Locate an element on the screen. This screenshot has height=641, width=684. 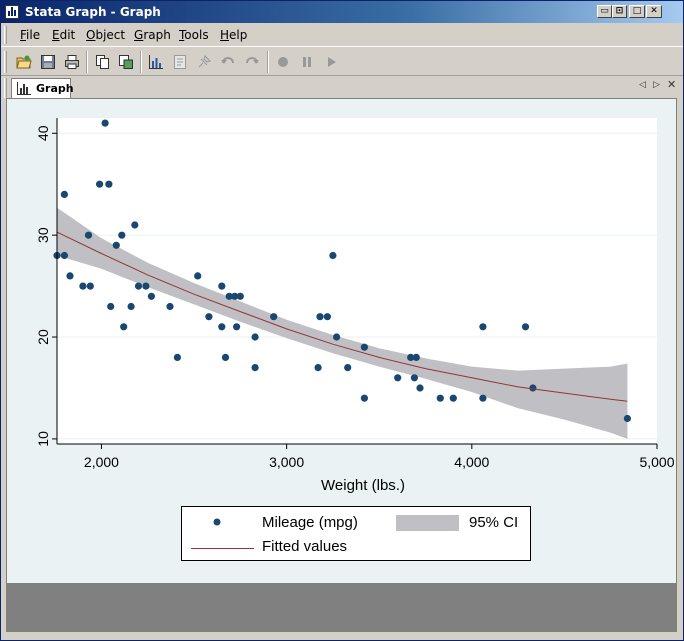
record-icon is located at coordinates (180, 62).